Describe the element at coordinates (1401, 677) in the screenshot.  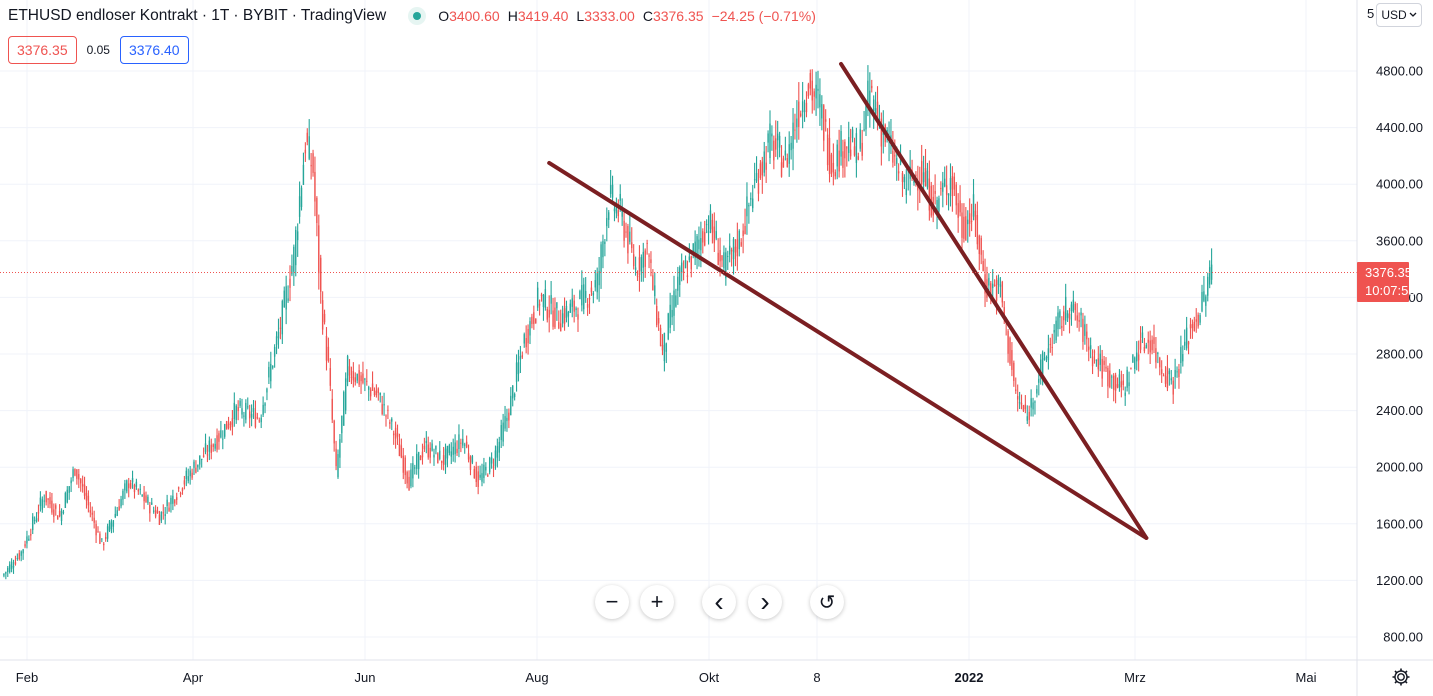
I see `chart-settings-button` at that location.